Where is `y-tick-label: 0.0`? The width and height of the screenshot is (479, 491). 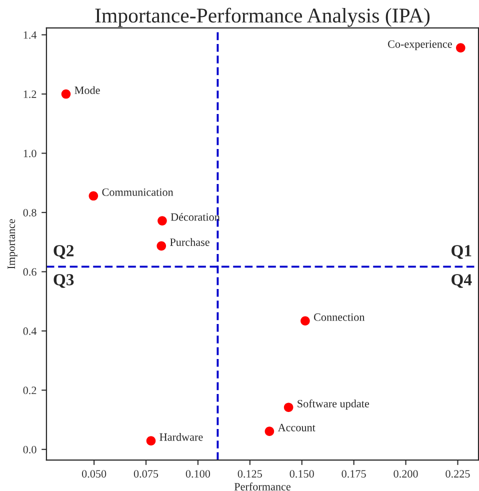
y-tick-label: 0.0 is located at coordinates (29, 450).